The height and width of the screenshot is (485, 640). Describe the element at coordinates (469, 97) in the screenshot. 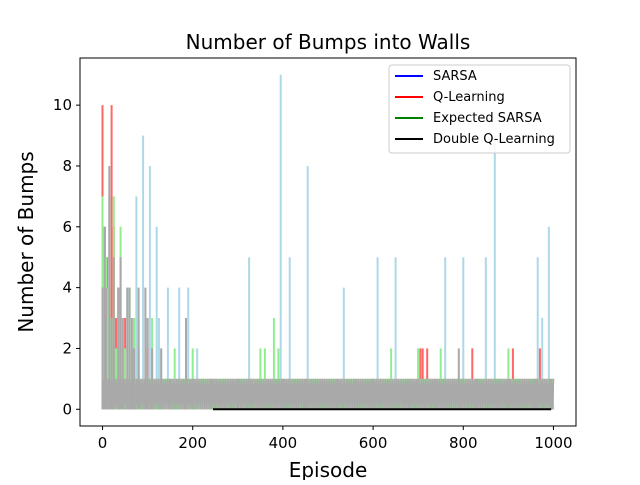

I see `legend-label: Q-Learning` at that location.